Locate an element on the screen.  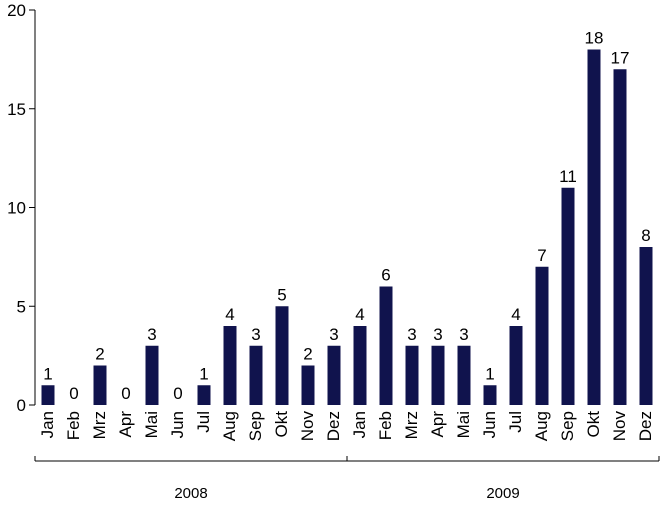
data-label: 5 is located at coordinates (281, 294).